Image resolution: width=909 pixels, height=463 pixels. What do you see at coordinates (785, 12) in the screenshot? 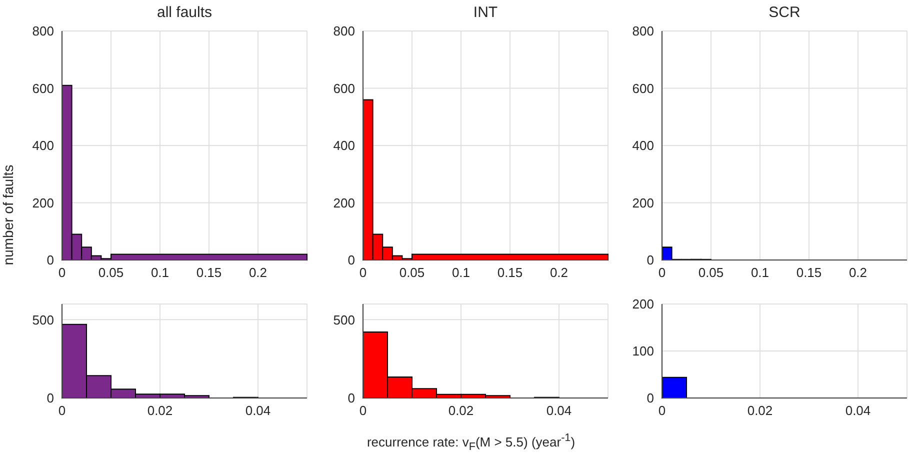
I see `chart-title: SCR` at bounding box center [785, 12].